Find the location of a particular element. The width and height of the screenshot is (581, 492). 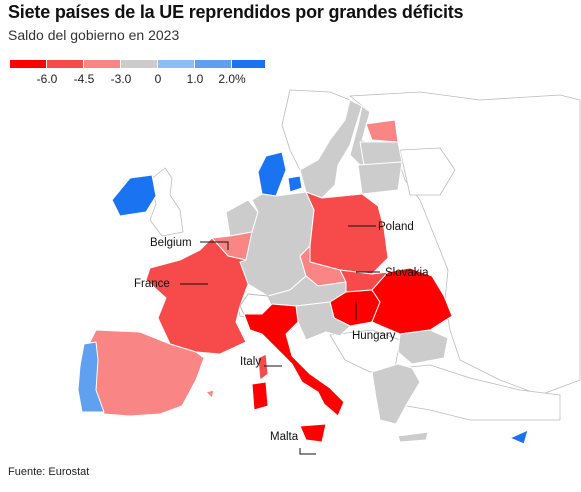

label-hungary: Hungary is located at coordinates (374, 336).